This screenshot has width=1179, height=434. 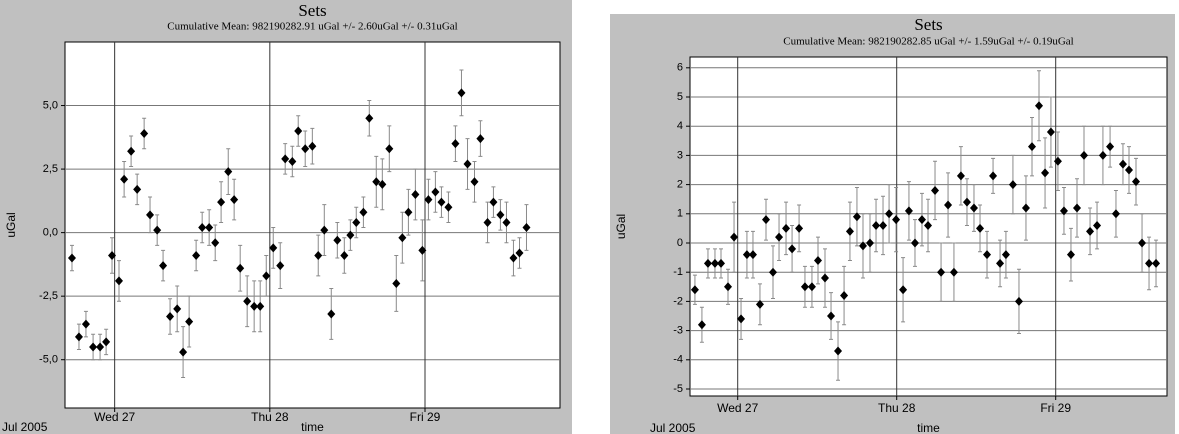 I want to click on chart-title: Sets, so click(x=312, y=10).